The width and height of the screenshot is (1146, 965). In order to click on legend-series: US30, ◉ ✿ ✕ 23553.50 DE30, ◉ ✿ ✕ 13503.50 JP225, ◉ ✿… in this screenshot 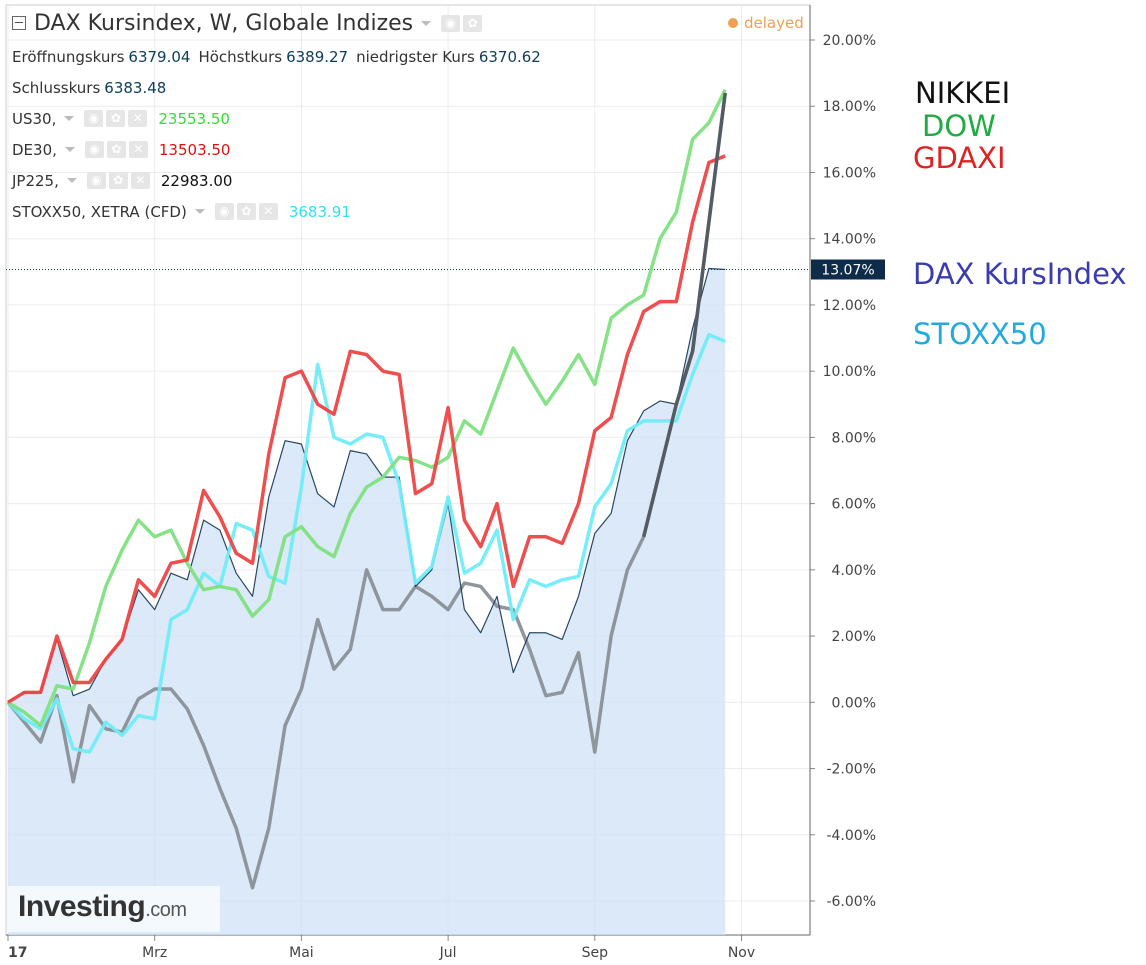, I will do `click(280, 165)`.